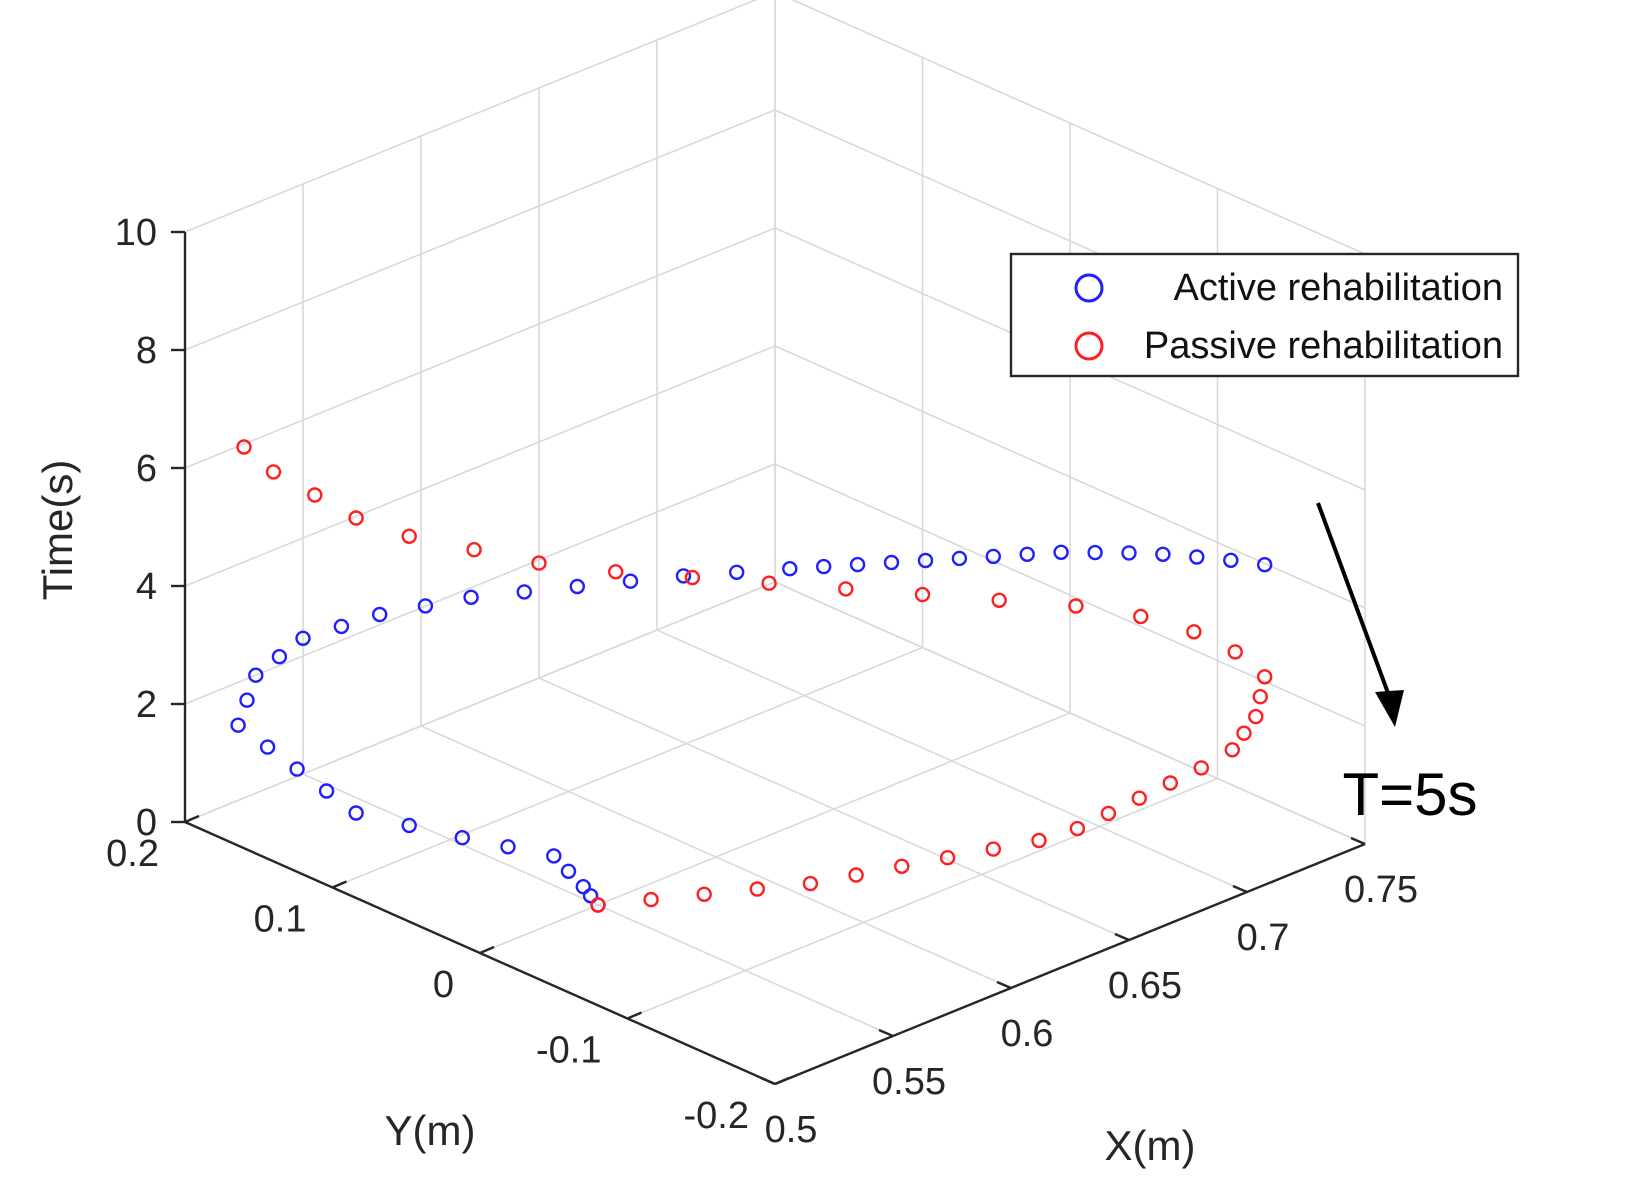 Image resolution: width=1644 pixels, height=1188 pixels. I want to click on z-axis-label: Time(s), so click(57, 530).